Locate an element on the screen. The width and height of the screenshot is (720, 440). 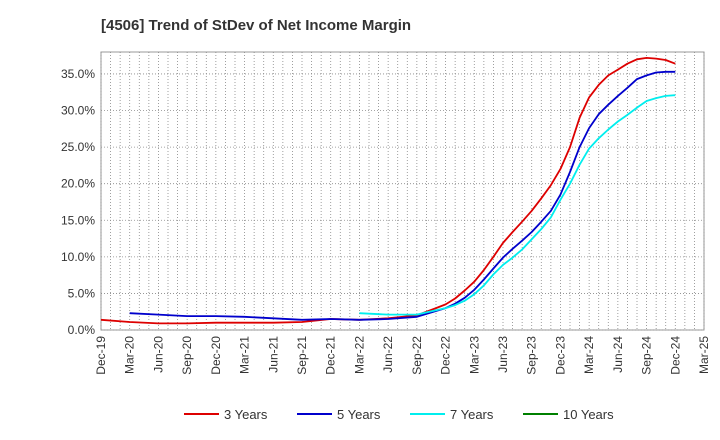
x-tick-label: Sep-21 is located at coordinates (302, 355).